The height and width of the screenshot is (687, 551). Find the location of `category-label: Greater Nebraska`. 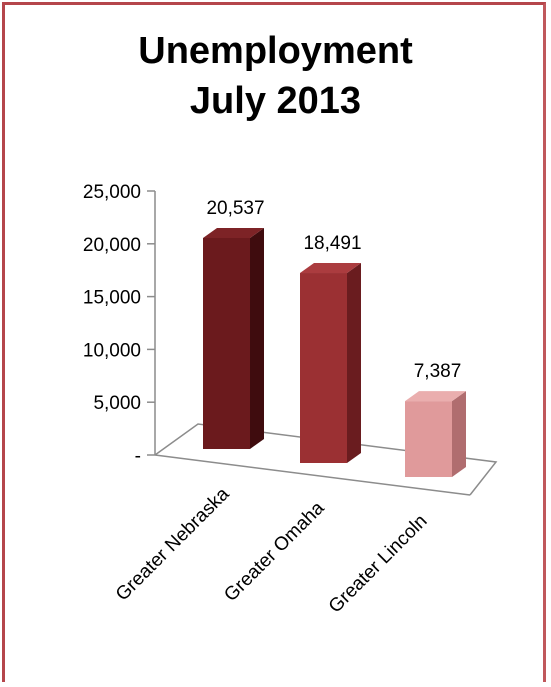

category-label: Greater Nebraska is located at coordinates (173, 544).